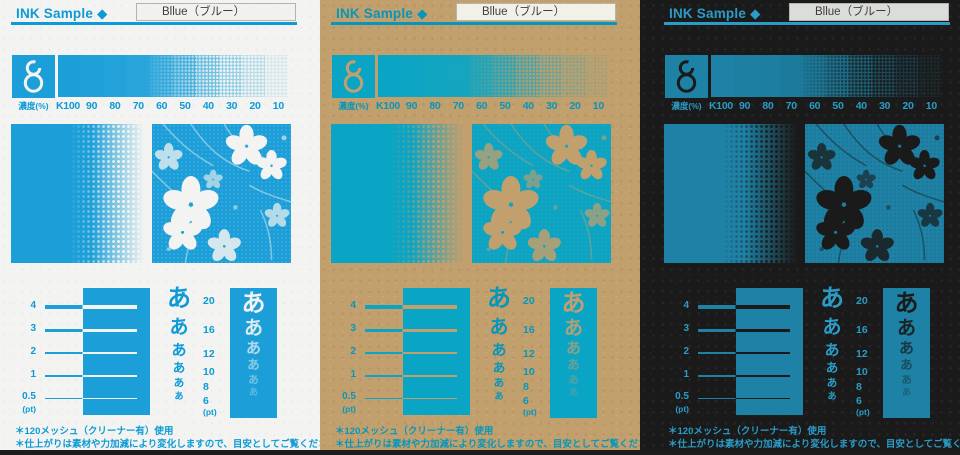 This screenshot has height=455, width=960. Describe the element at coordinates (29, 396) in the screenshot. I see `line-weight-label: 0.5` at that location.